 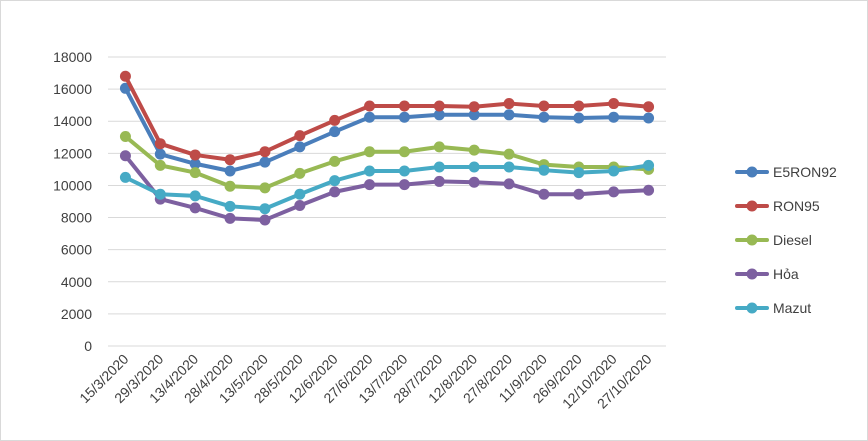 I want to click on legend-label: RON95, so click(x=796, y=206).